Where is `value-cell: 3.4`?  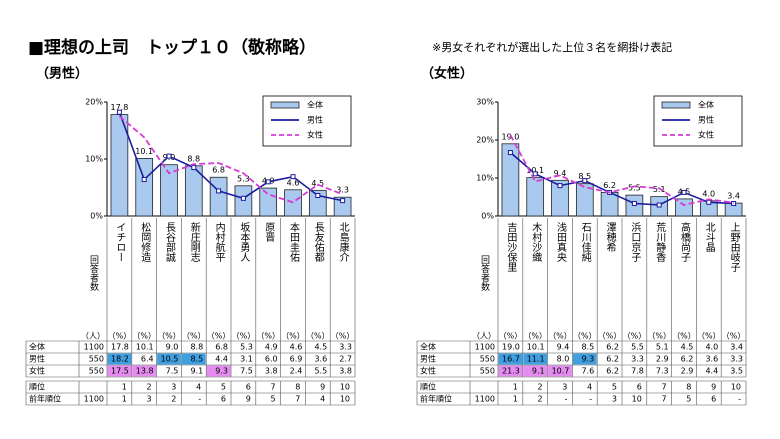 value-cell: 3.4 is located at coordinates (736, 347).